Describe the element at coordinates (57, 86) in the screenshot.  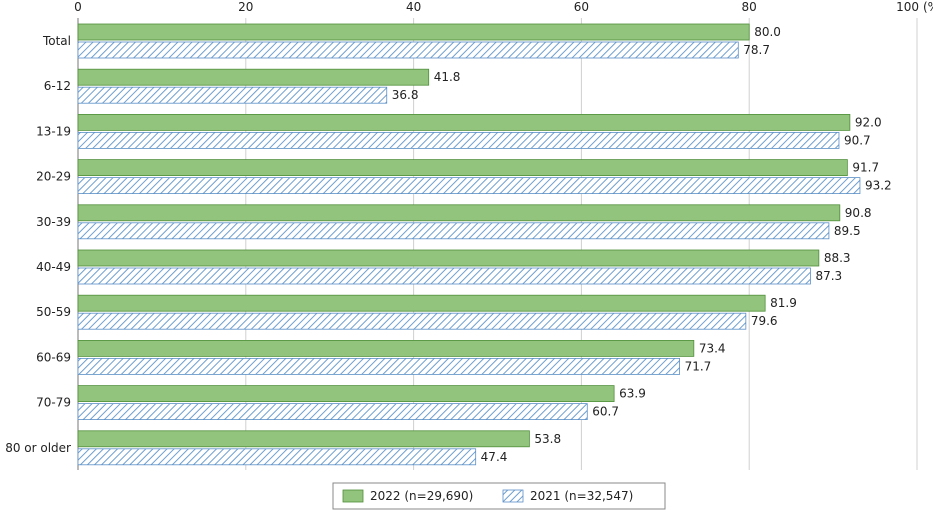
I see `category-label: 6-12` at that location.